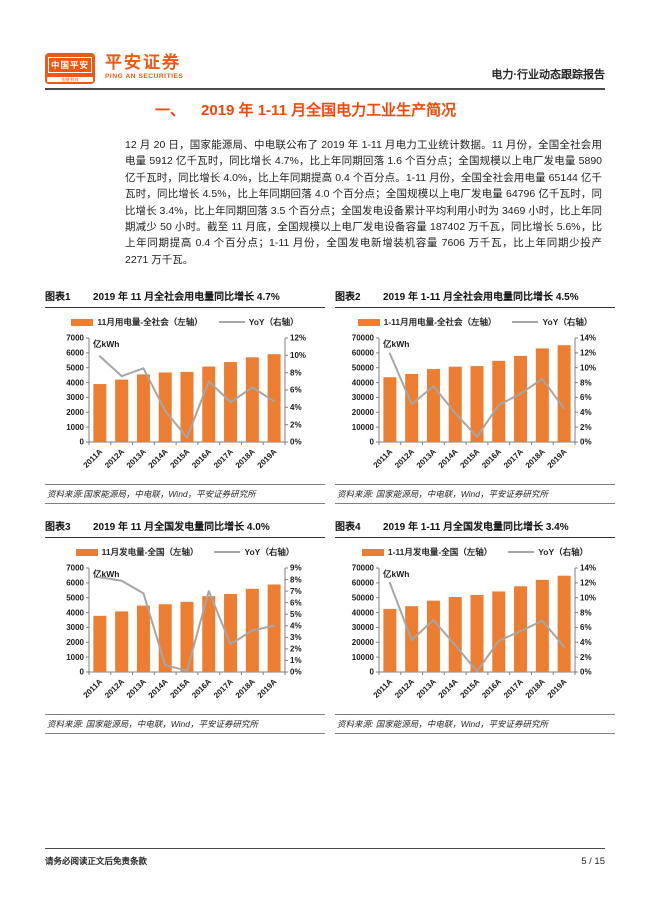 Image resolution: width=650 pixels, height=919 pixels. I want to click on legend-item-bar: 11月用电量-全社会（左轴）, so click(137, 322).